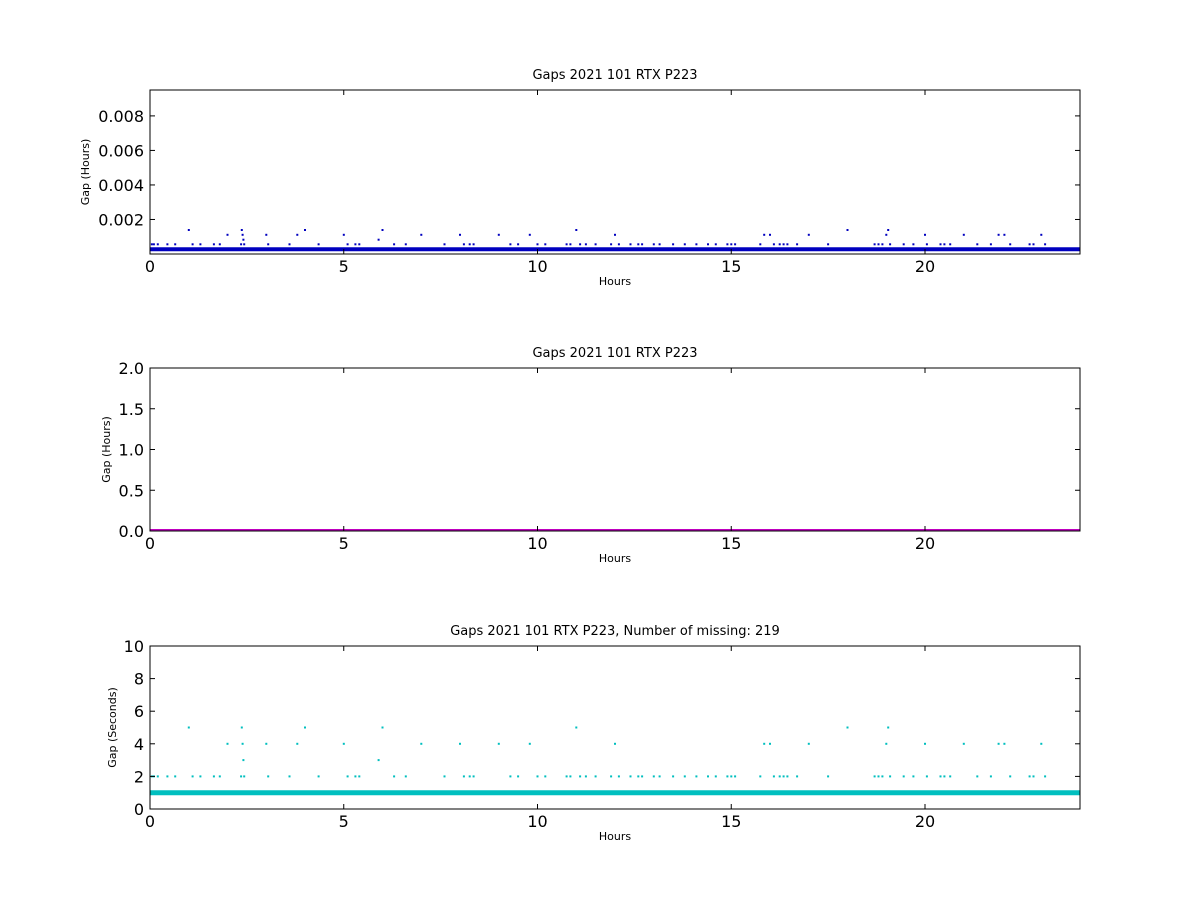 This screenshot has width=1200, height=904. I want to click on y-tick-label: 1.5, so click(131, 409).